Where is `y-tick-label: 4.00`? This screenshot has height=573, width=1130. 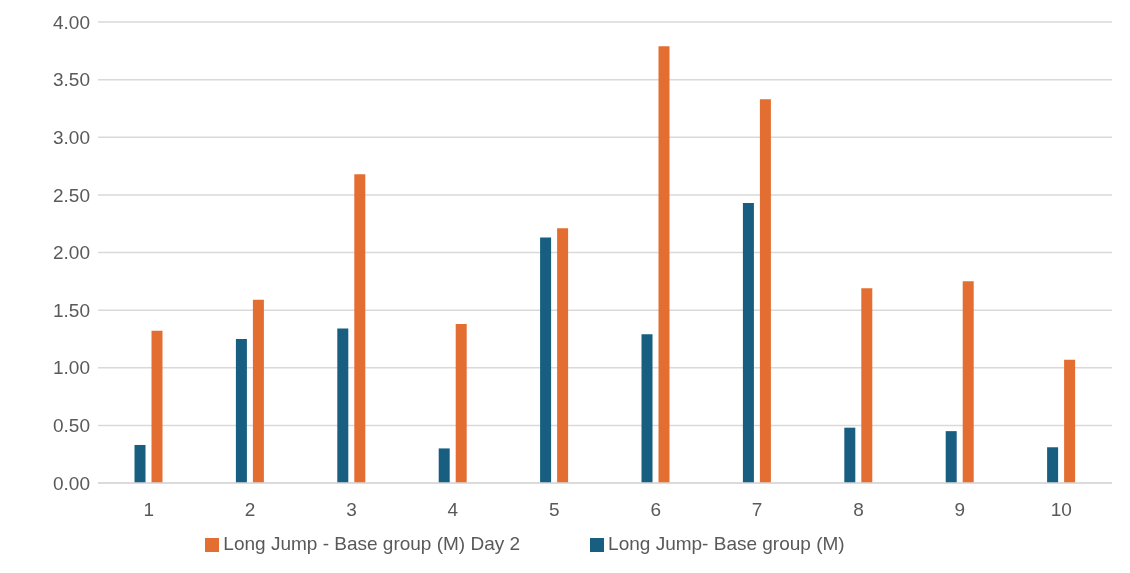
y-tick-label: 4.00 is located at coordinates (71, 22).